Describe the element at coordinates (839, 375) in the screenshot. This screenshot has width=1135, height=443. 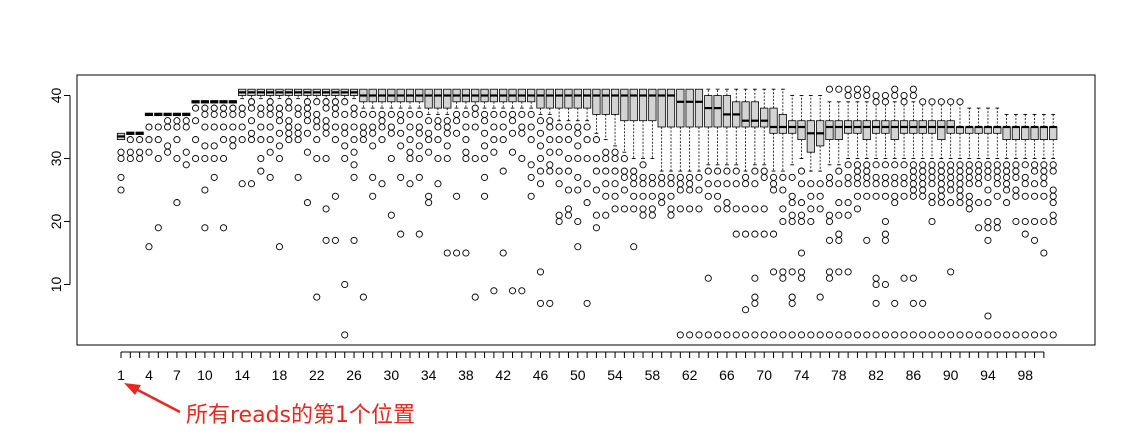
I see `x-tick-label: 78` at that location.